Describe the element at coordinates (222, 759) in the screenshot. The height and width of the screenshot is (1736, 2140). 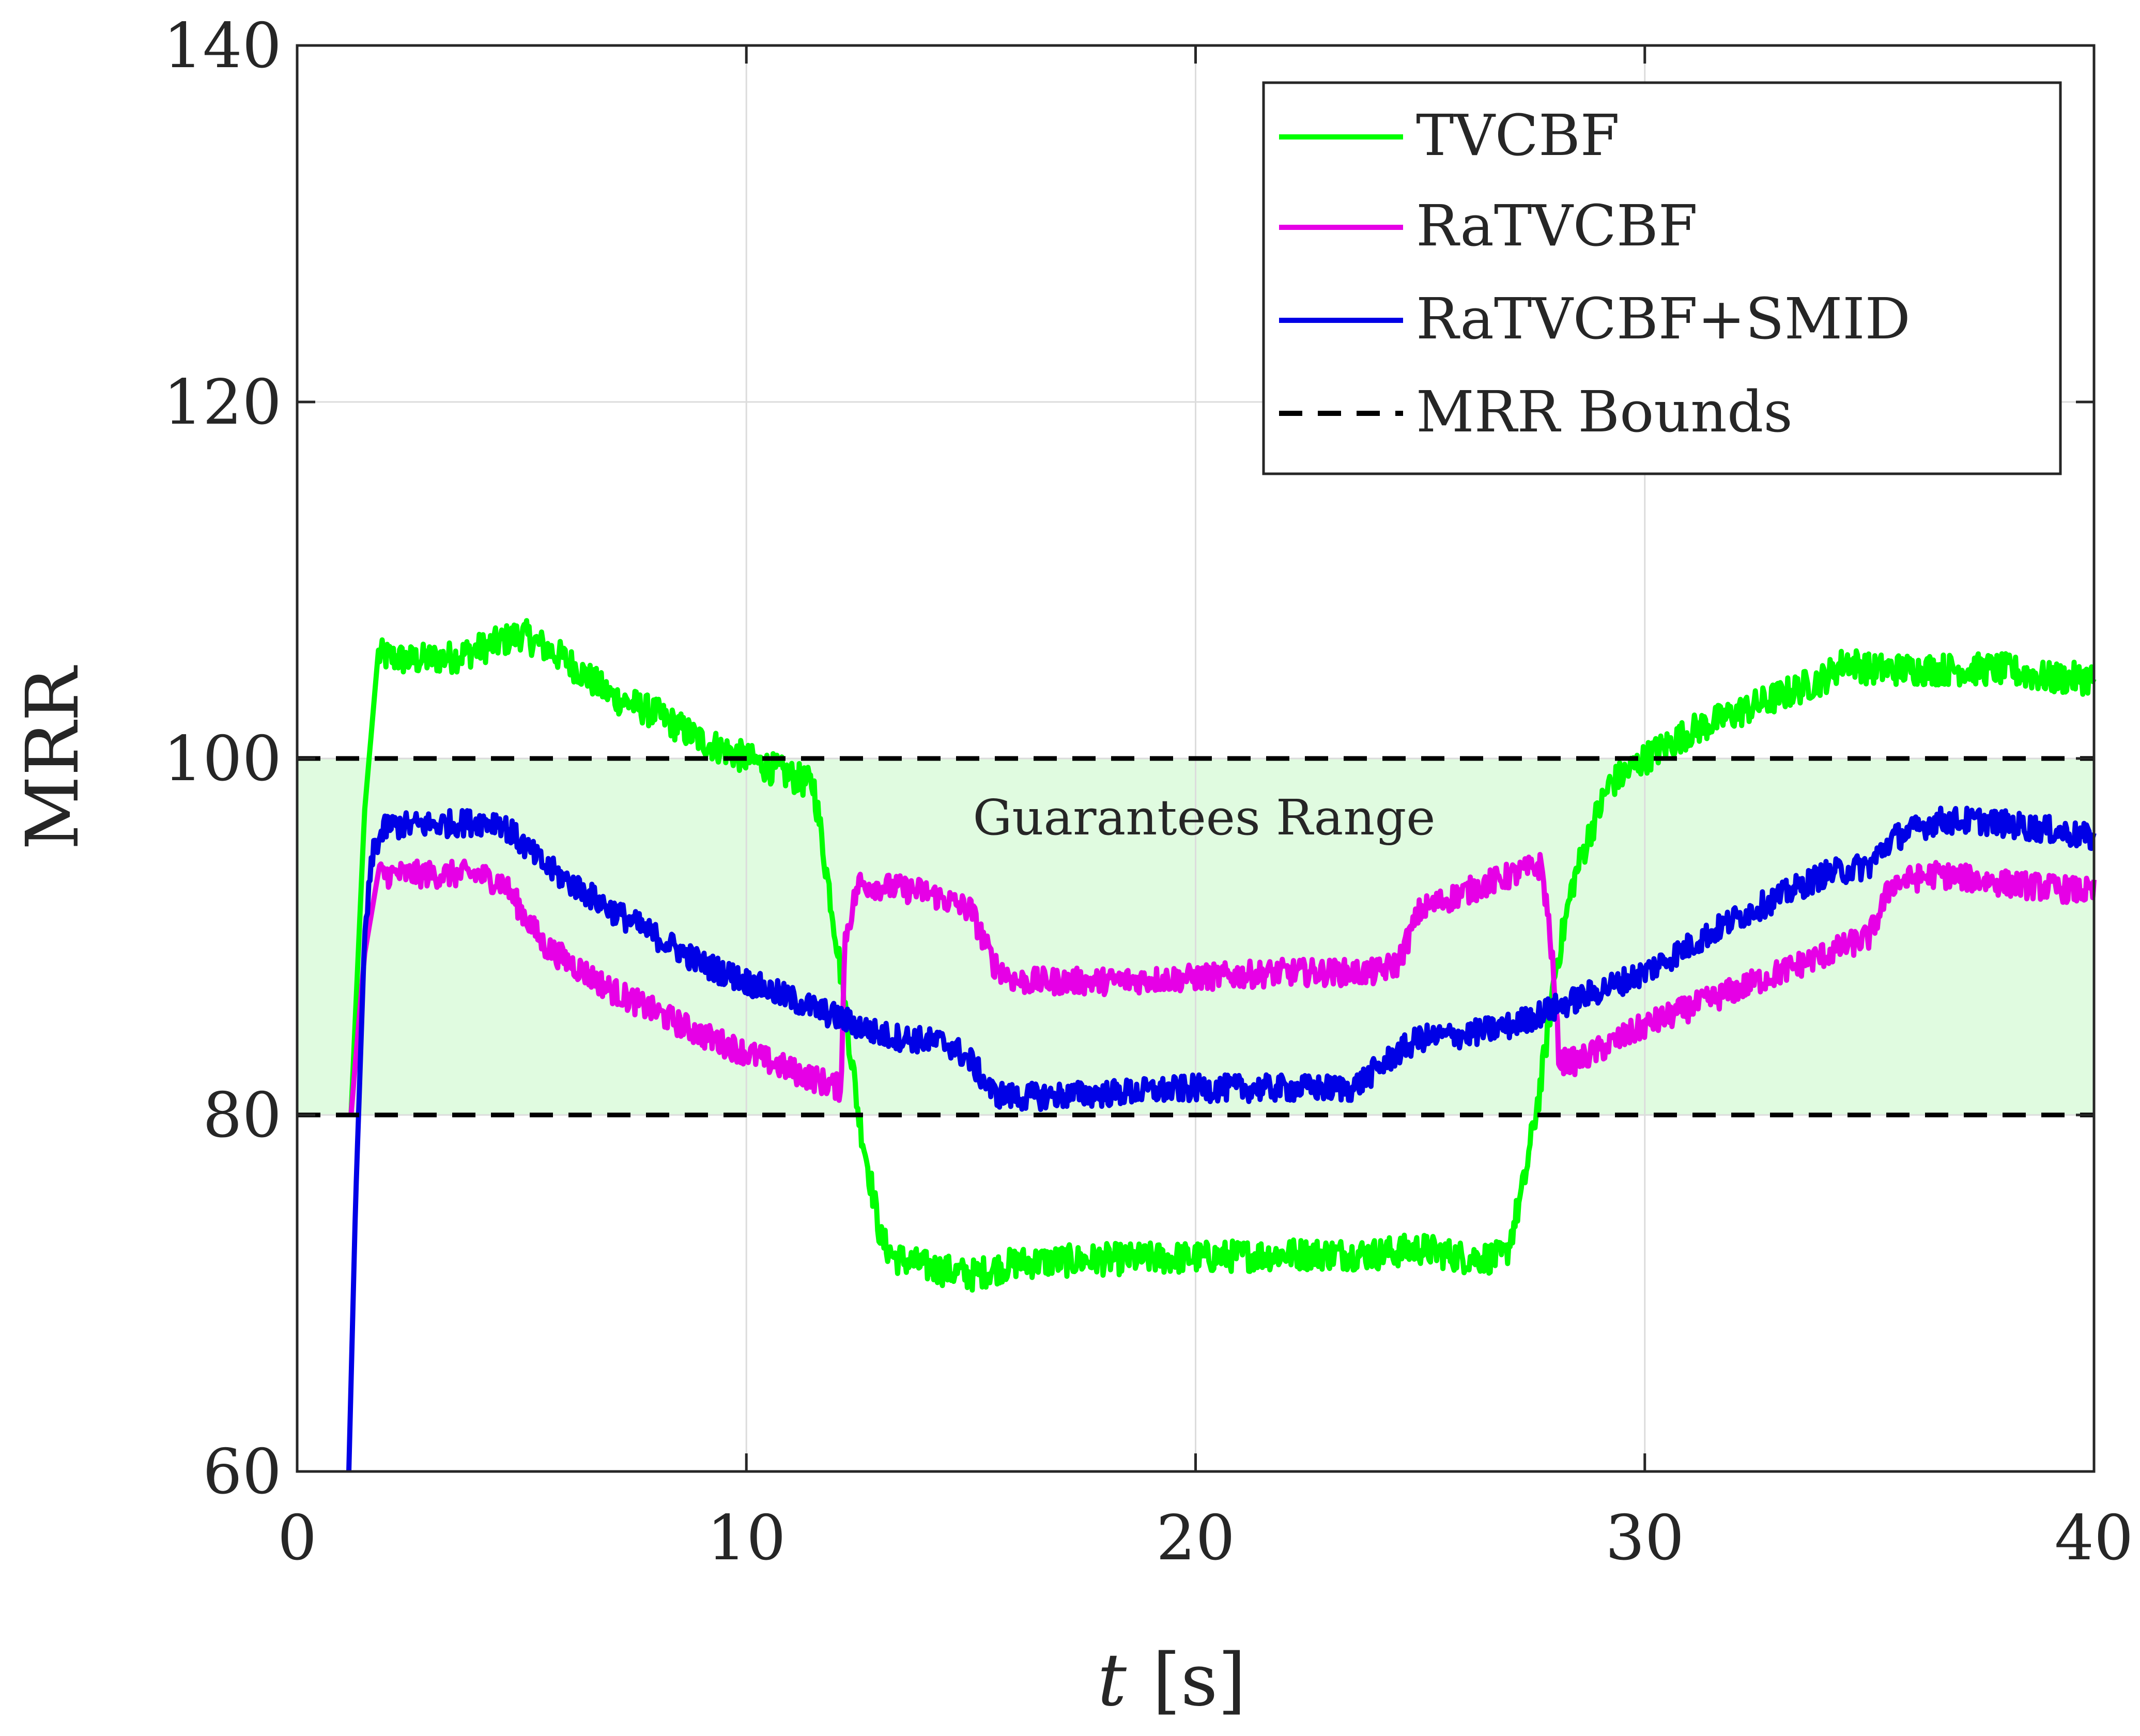
I see `y-tick-label: 100` at that location.